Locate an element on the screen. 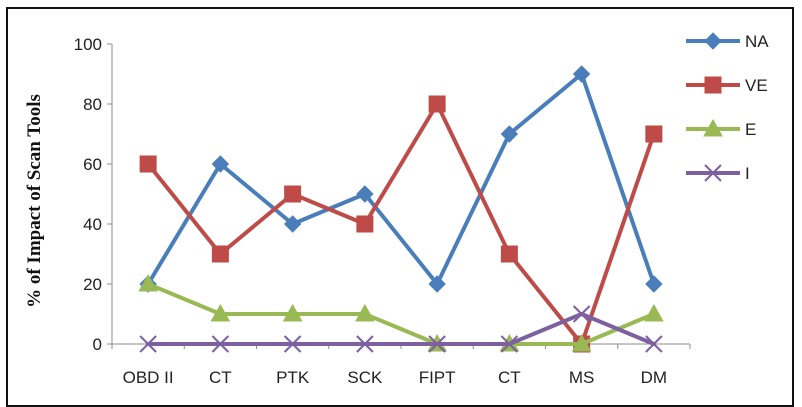 This screenshot has height=407, width=802. legend-label-ve: VE is located at coordinates (756, 85).